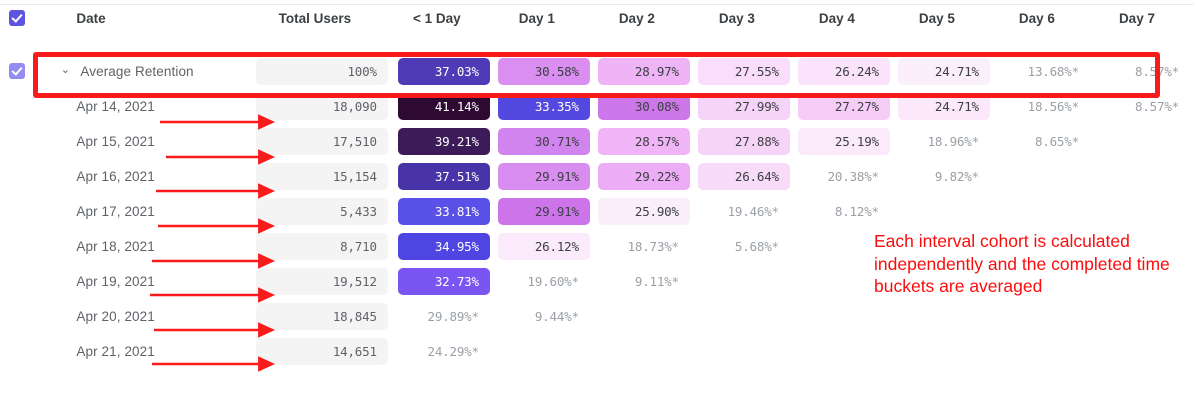 The image size is (1194, 409). Describe the element at coordinates (142, 316) in the screenshot. I see `row-date-cell: Apr 20, 2021` at that location.